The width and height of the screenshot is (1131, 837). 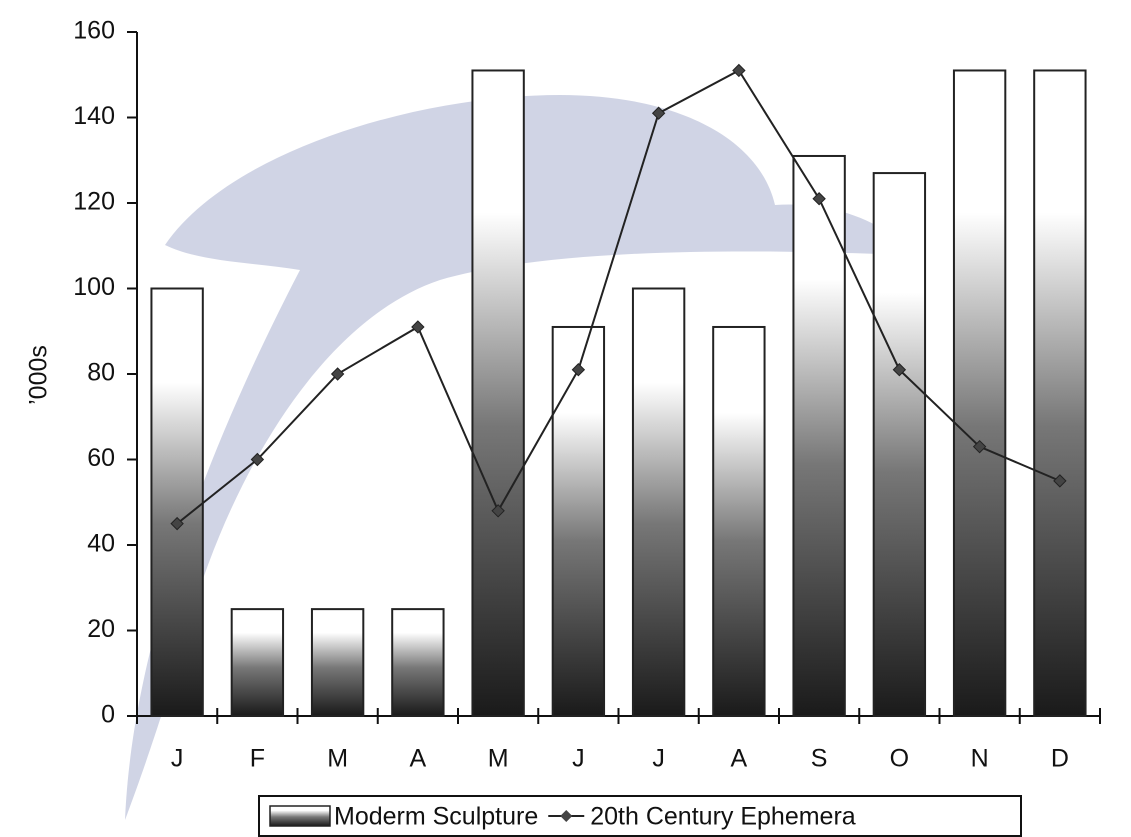 I want to click on y-tick-label: 20, so click(x=101, y=629).